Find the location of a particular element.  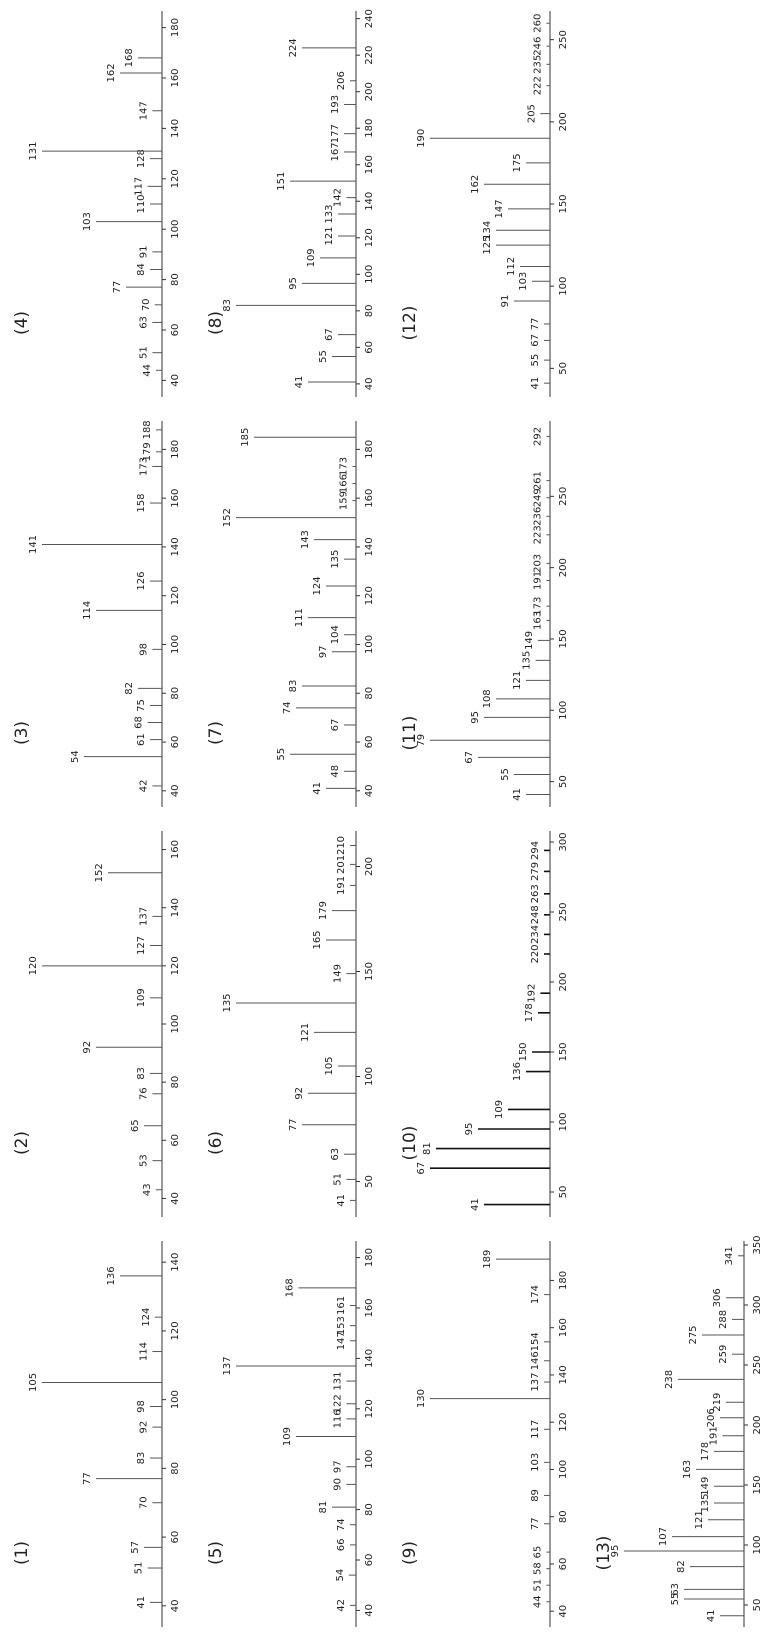

peak-label: 110 is located at coordinates (141, 203).